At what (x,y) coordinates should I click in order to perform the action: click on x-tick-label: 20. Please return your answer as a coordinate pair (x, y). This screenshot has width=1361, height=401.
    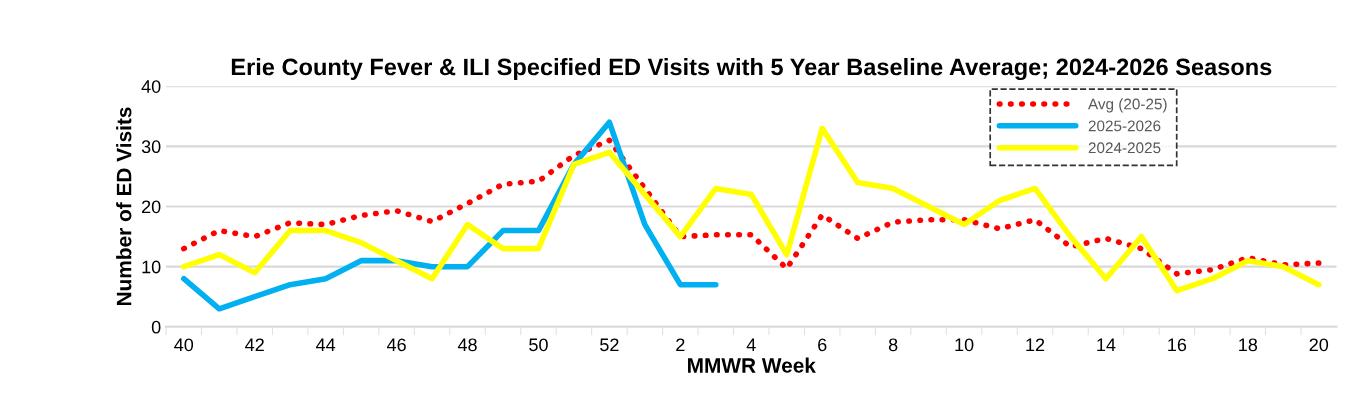
    Looking at the image, I should click on (1319, 345).